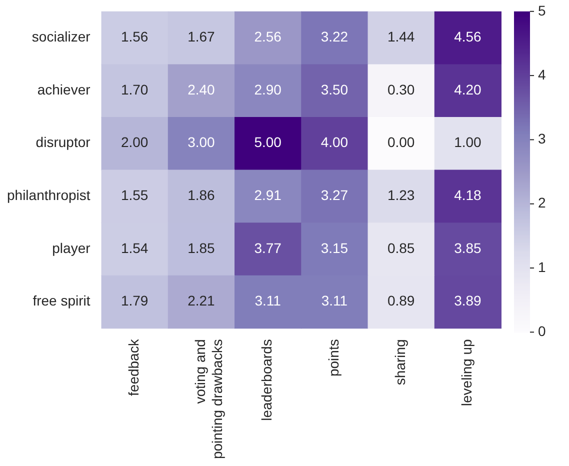  I want to click on data-label: 2.00, so click(134, 142).